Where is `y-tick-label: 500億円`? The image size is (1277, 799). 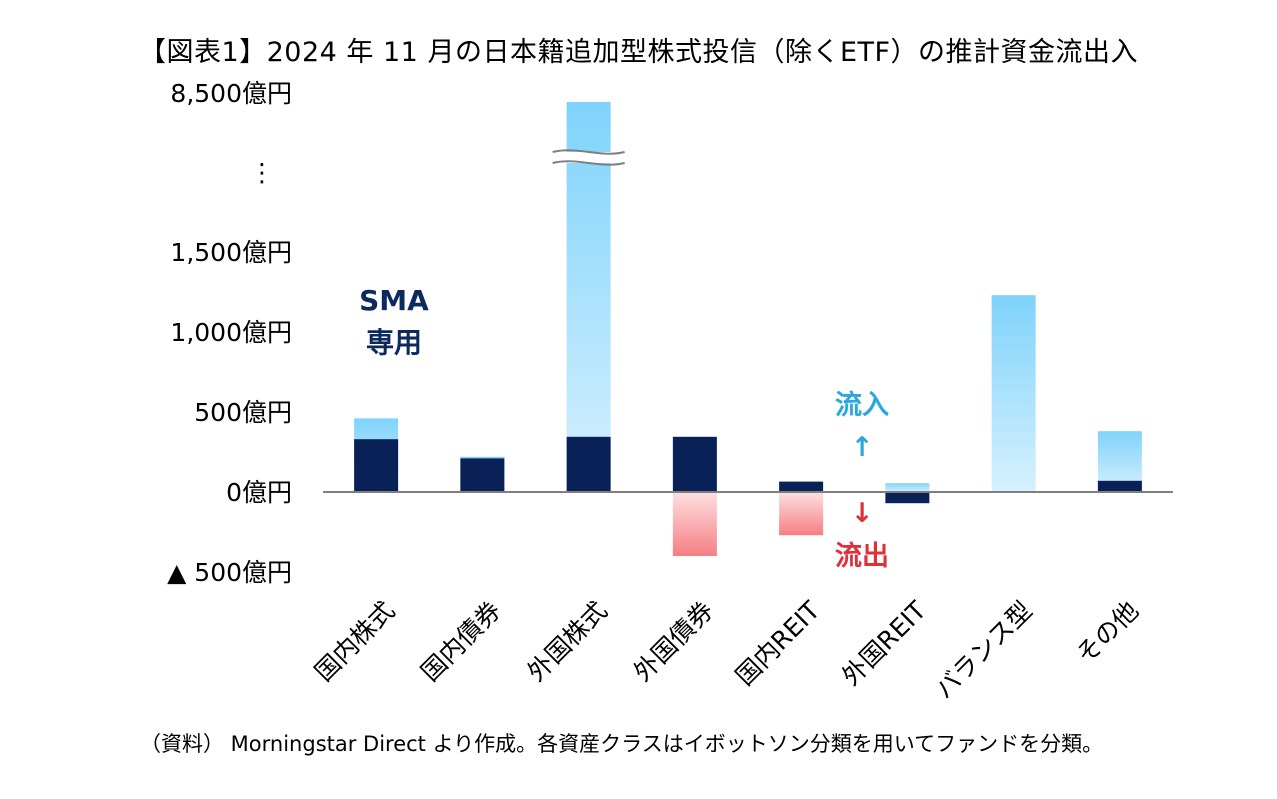 y-tick-label: 500億円 is located at coordinates (243, 412).